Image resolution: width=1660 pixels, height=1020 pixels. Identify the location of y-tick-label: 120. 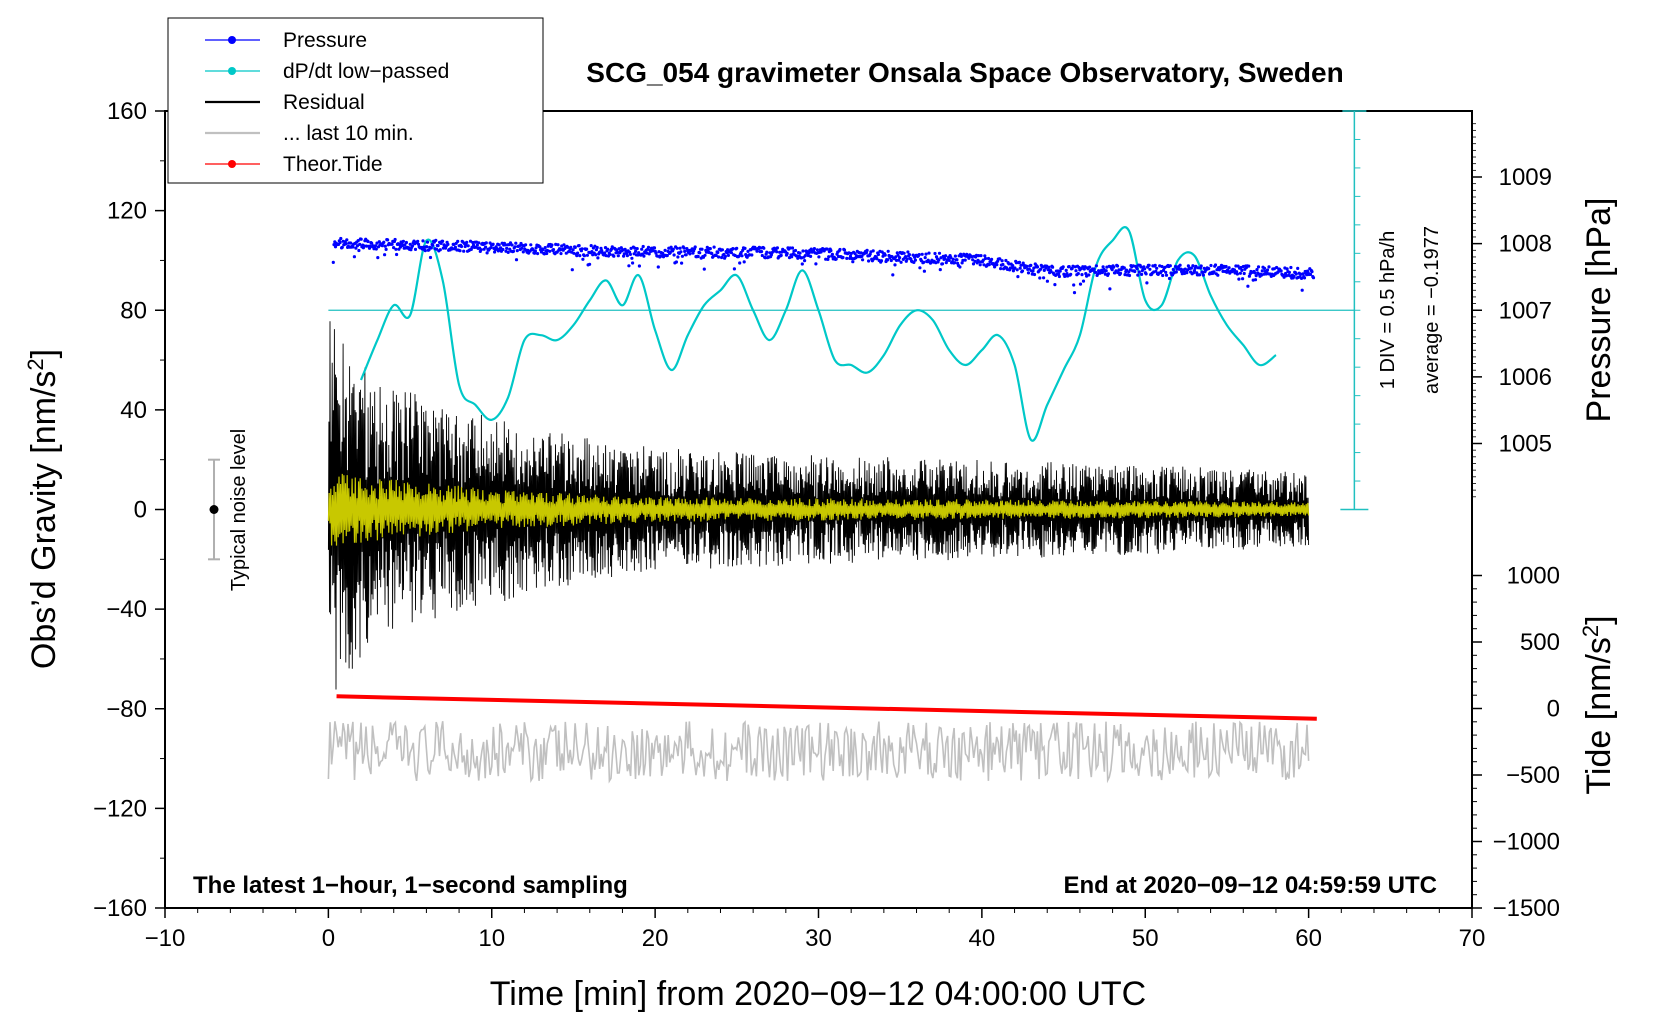
(127, 211).